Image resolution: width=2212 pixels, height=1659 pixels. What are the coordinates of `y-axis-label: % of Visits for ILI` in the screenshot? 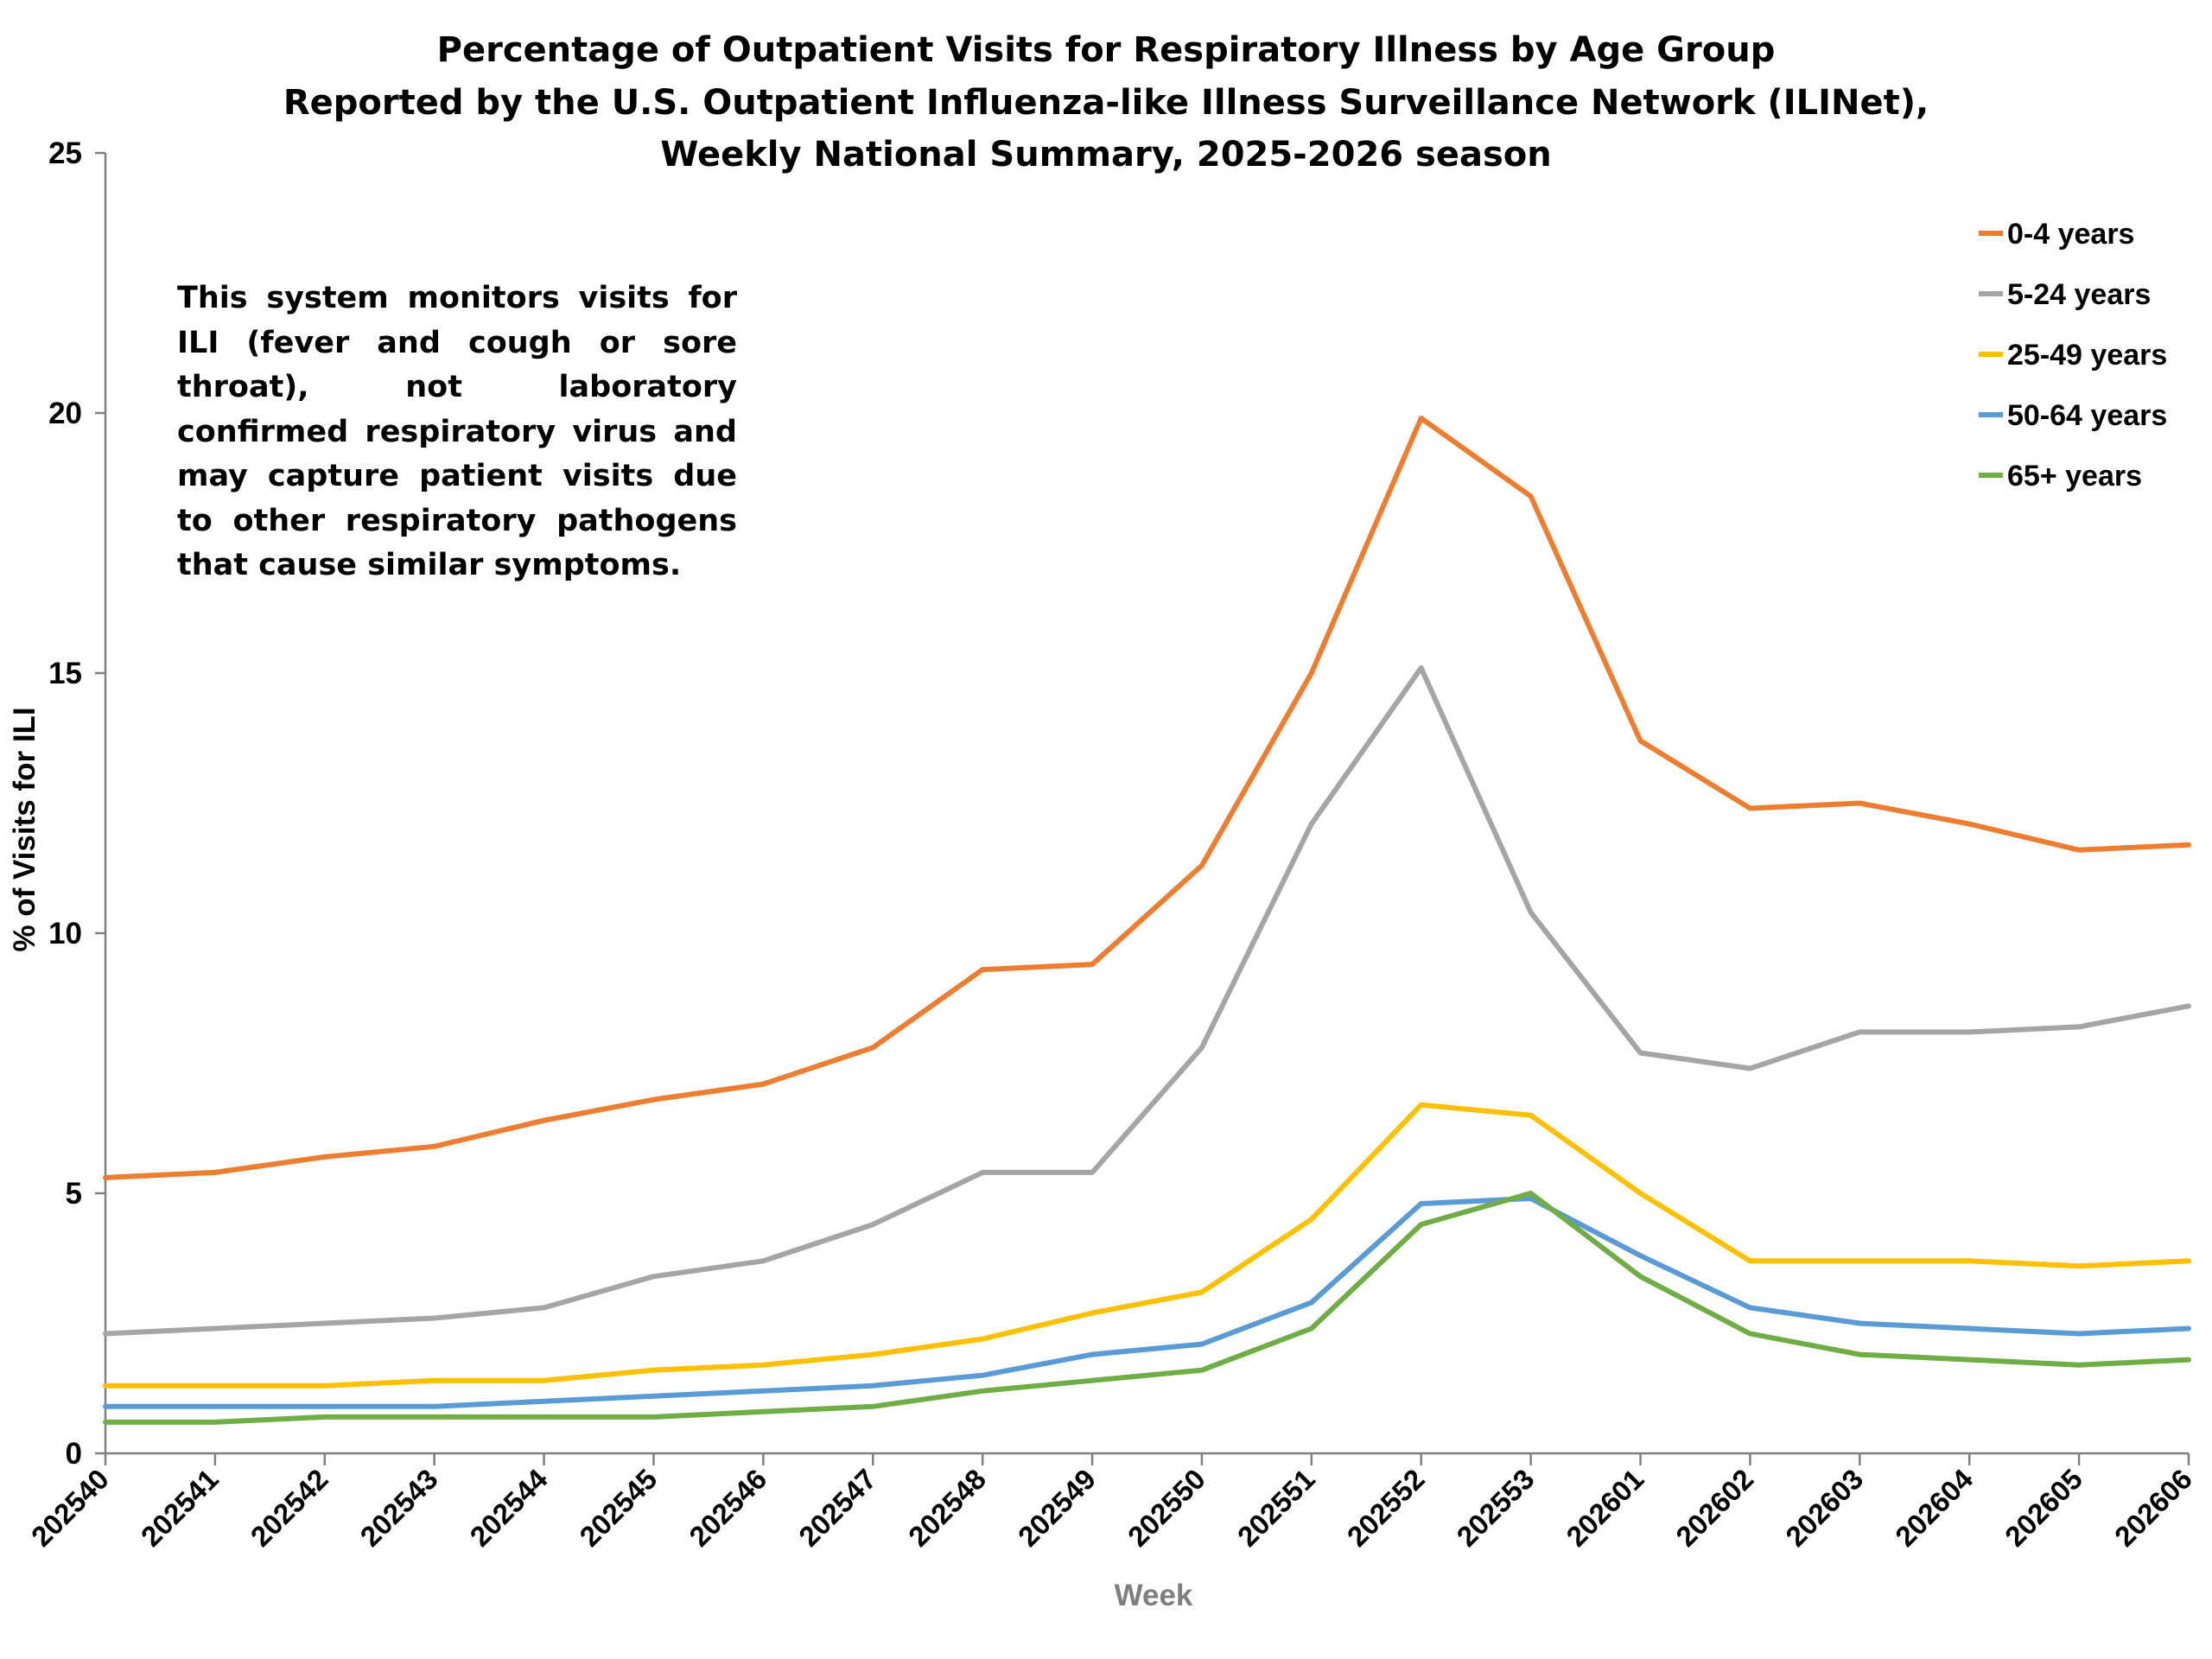 It's located at (24, 829).